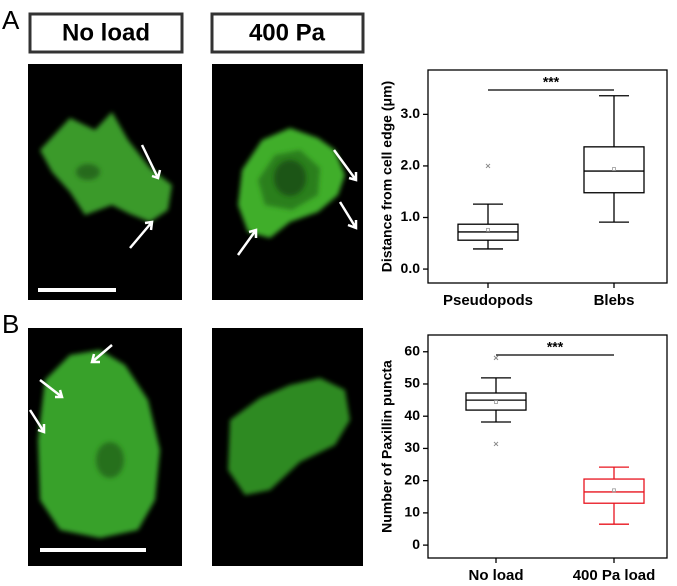  I want to click on header: 400 Pa, so click(287, 32).